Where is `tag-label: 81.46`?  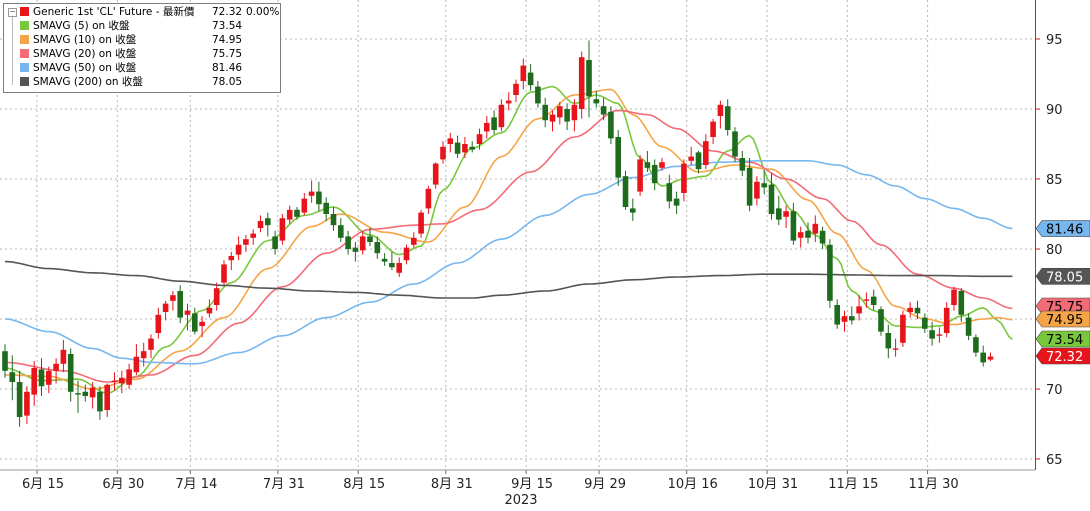
tag-label: 81.46 is located at coordinates (1064, 230).